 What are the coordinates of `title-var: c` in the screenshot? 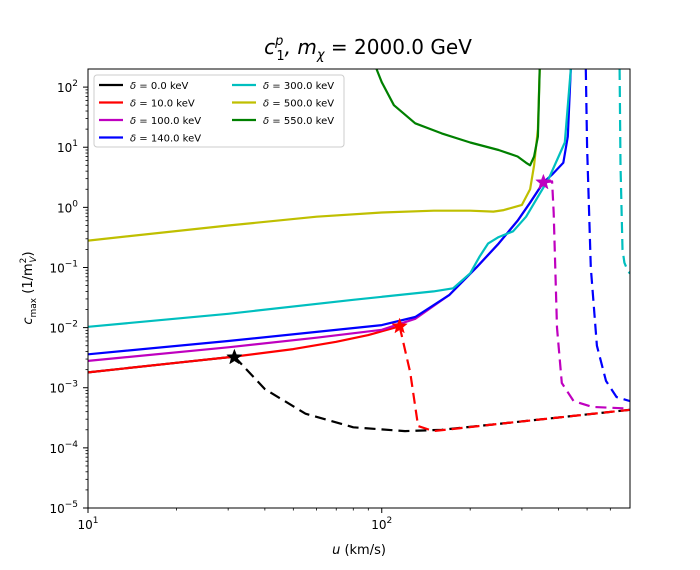 It's located at (269, 47).